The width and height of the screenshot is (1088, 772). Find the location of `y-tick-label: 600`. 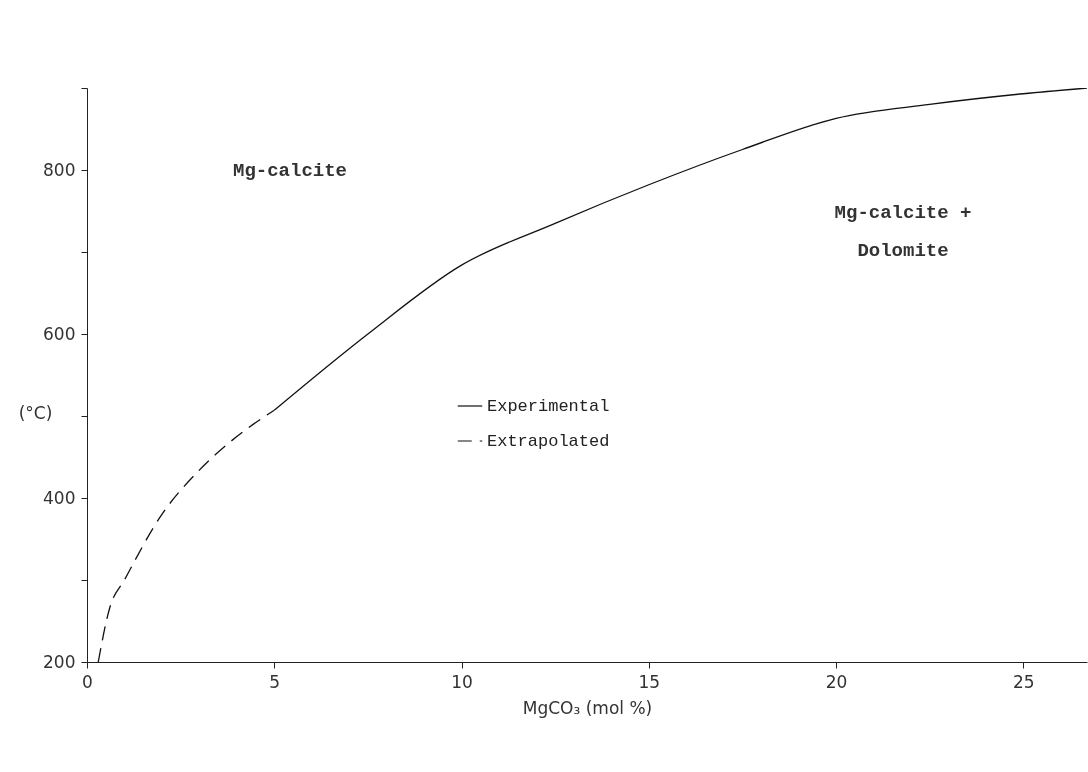

y-tick-label: 600 is located at coordinates (59, 333).